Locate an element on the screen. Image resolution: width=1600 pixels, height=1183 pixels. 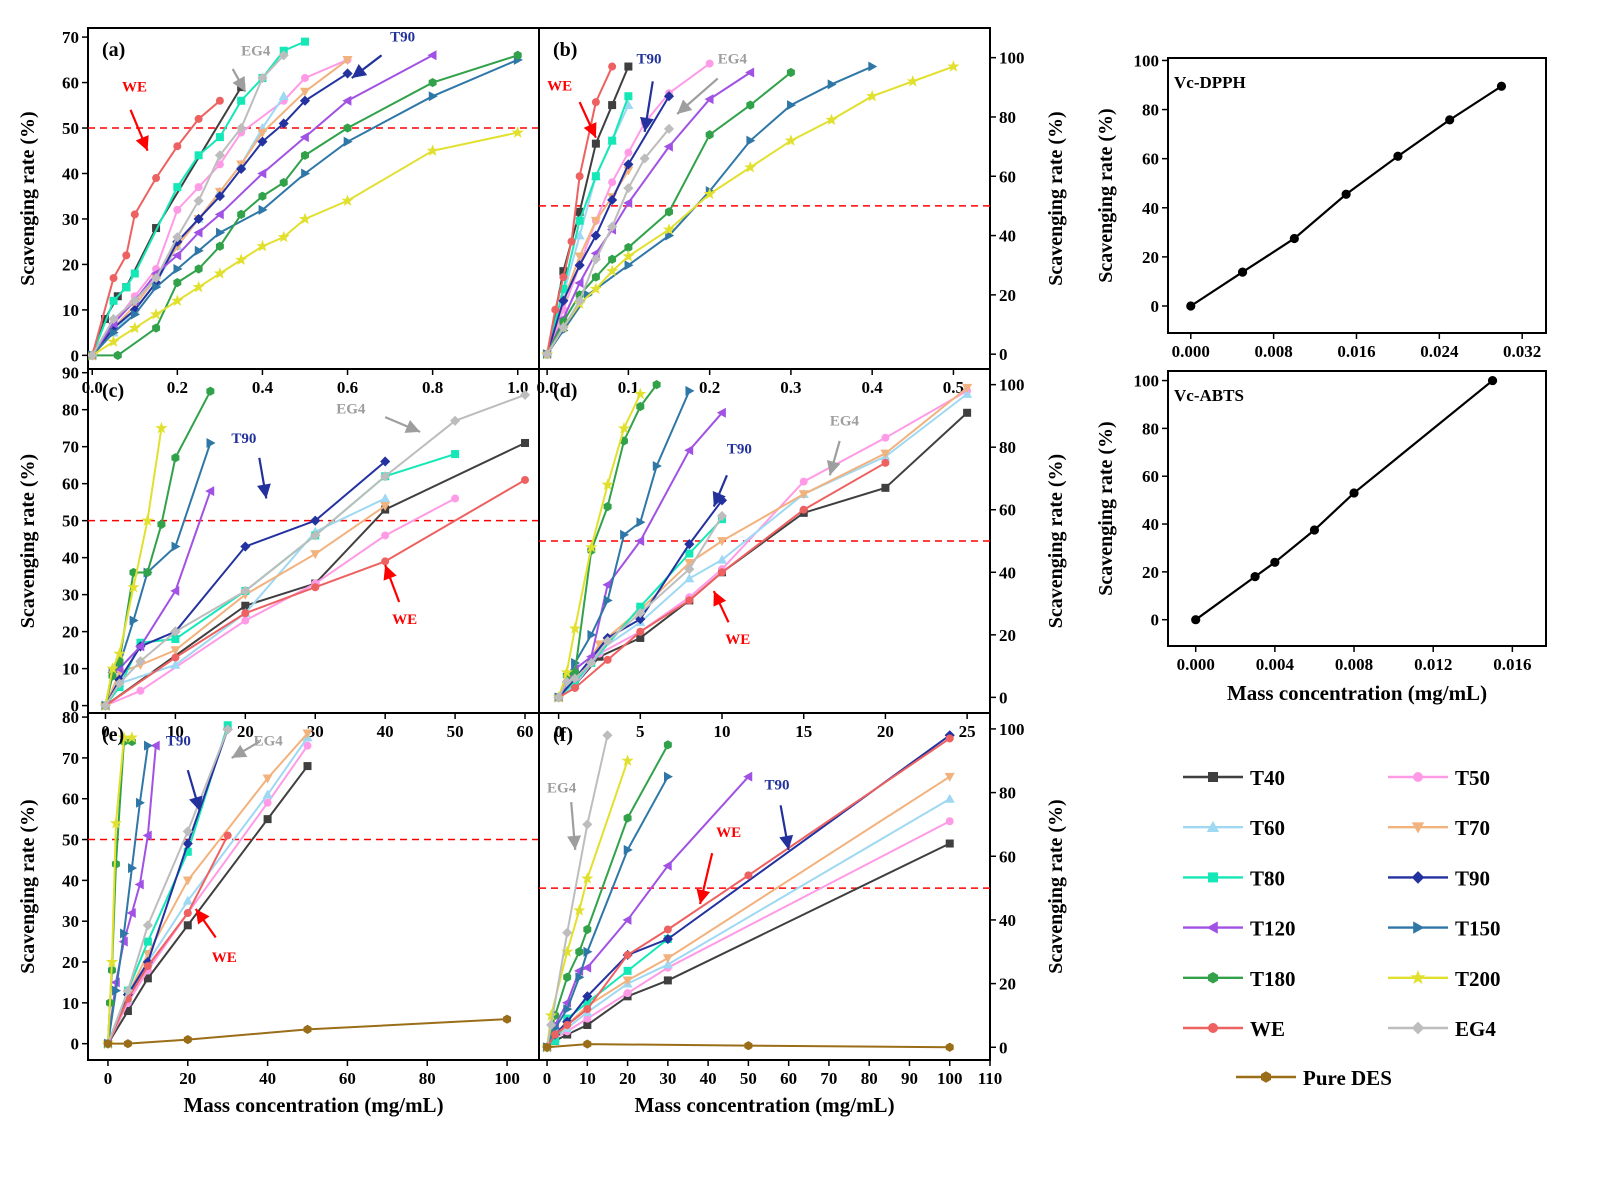
legend-label: T200 is located at coordinates (1478, 979).